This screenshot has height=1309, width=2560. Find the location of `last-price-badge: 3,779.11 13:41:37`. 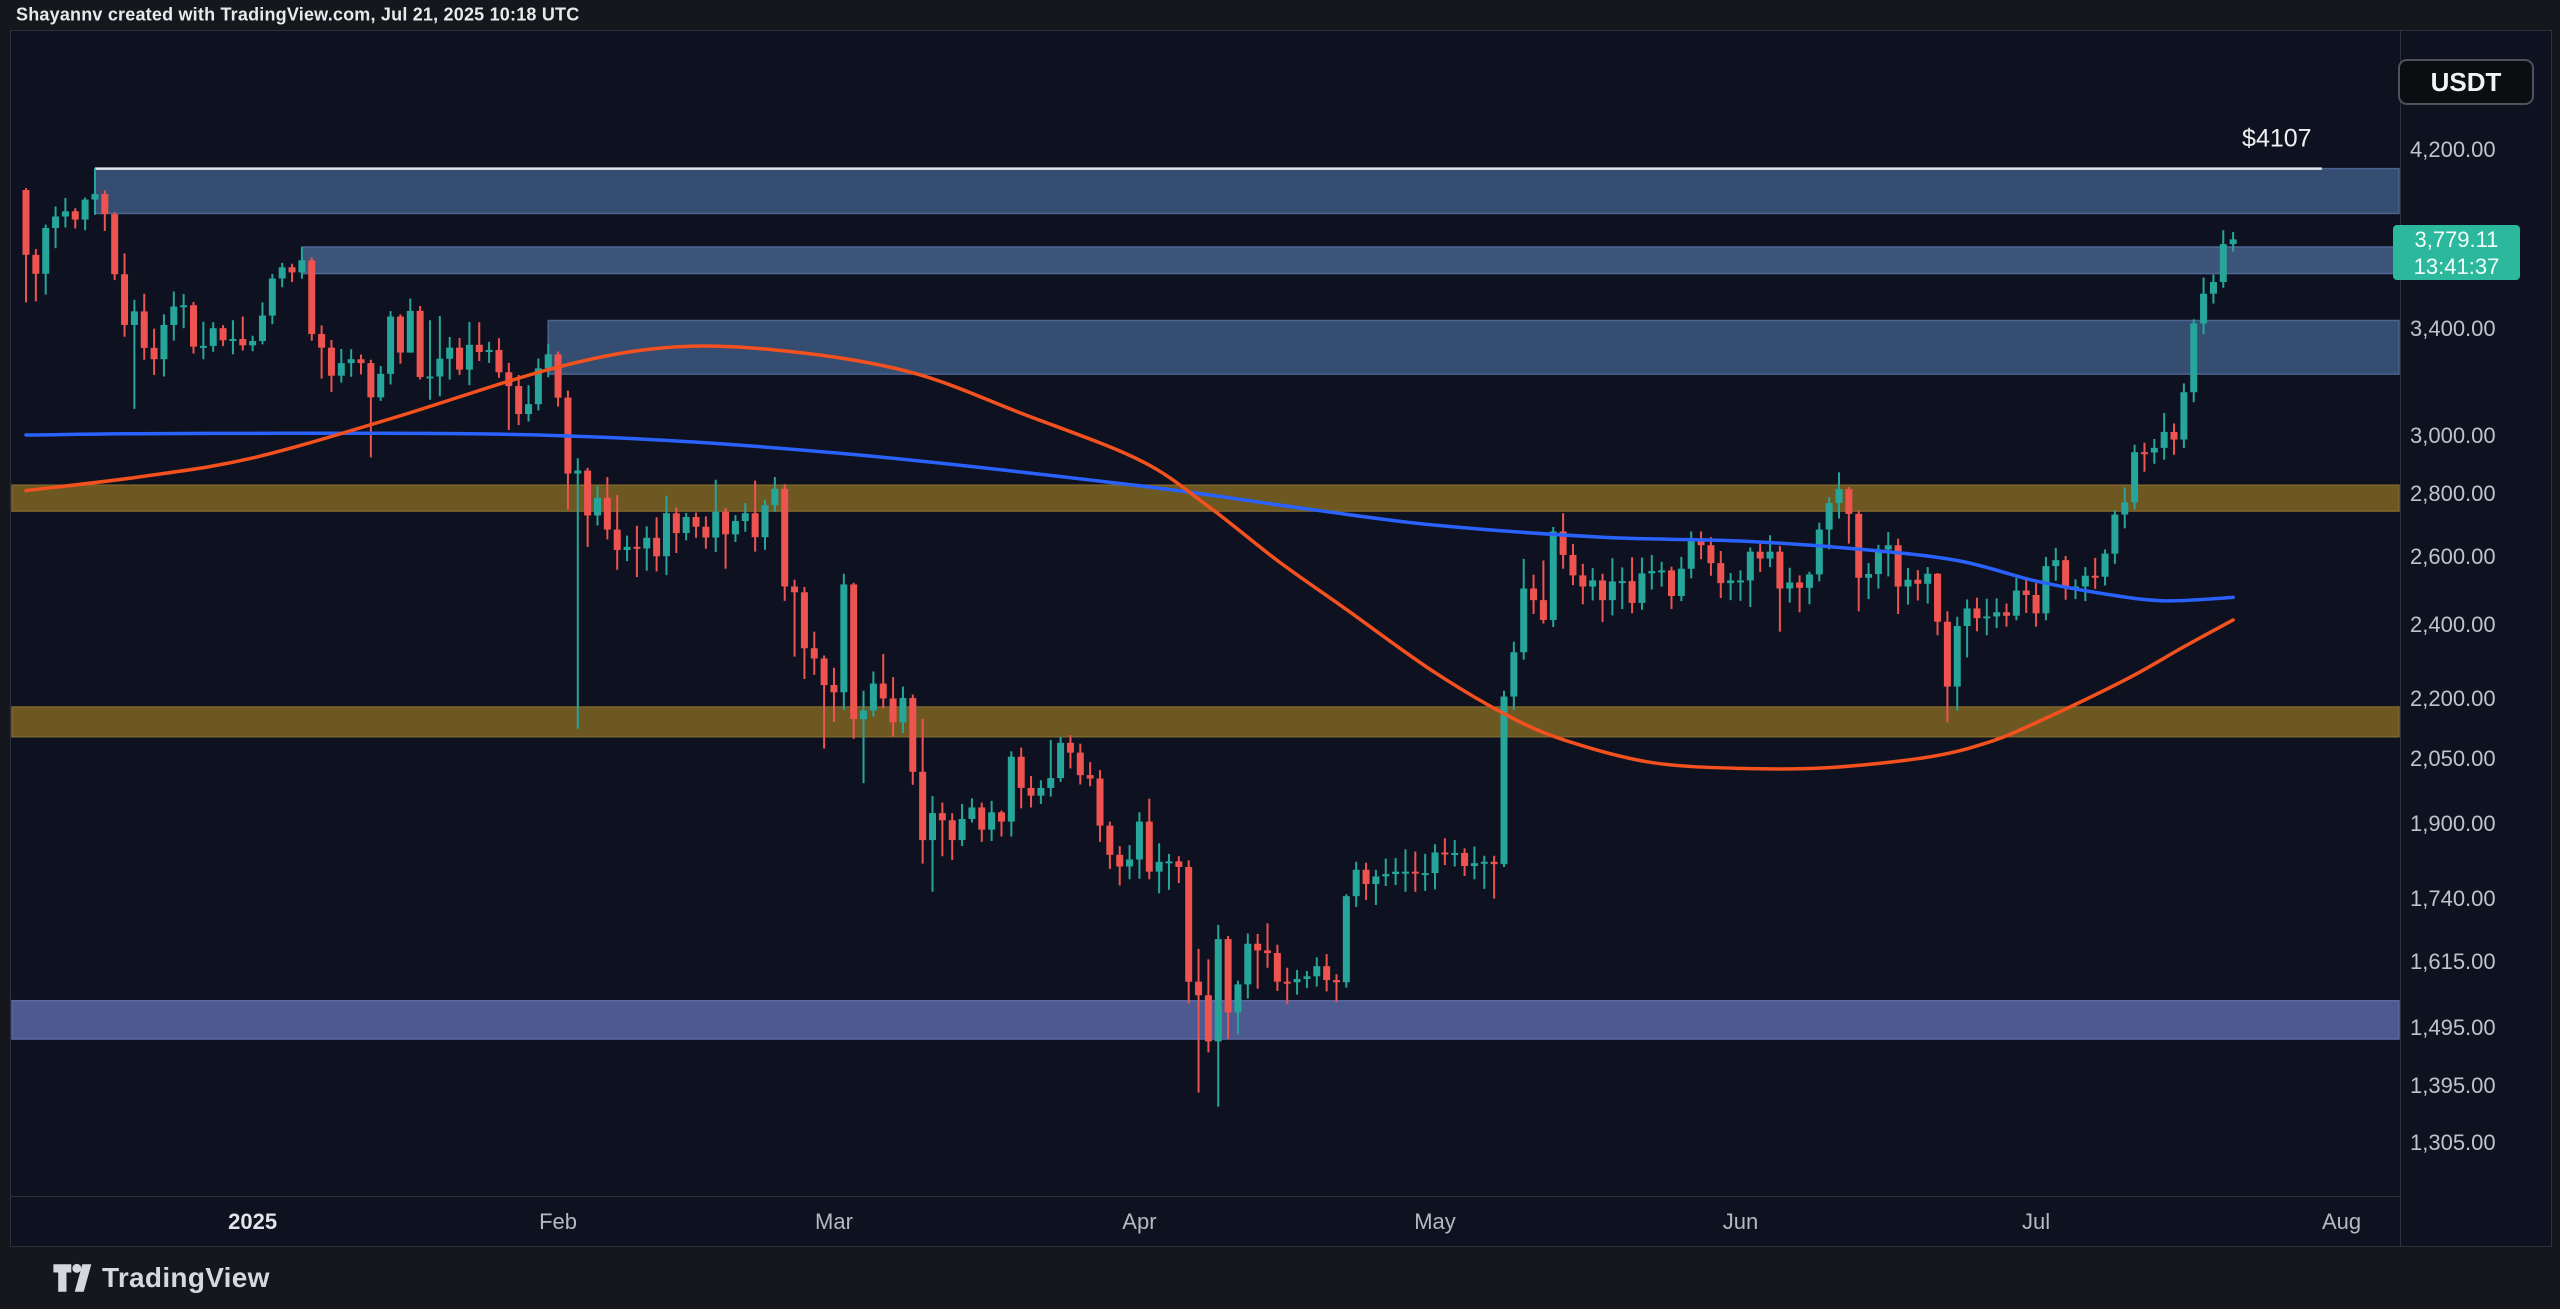

last-price-badge: 3,779.11 13:41:37 is located at coordinates (2456, 253).